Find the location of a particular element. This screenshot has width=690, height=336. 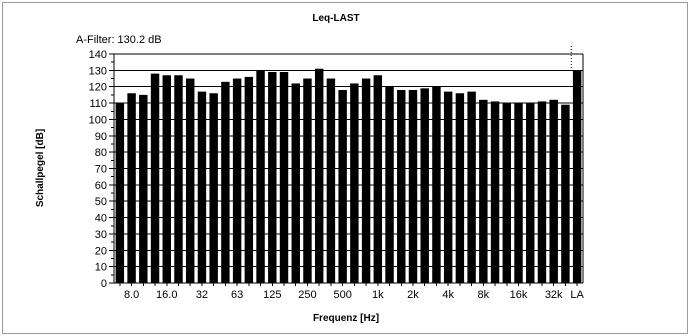

bar-LA is located at coordinates (577, 176).